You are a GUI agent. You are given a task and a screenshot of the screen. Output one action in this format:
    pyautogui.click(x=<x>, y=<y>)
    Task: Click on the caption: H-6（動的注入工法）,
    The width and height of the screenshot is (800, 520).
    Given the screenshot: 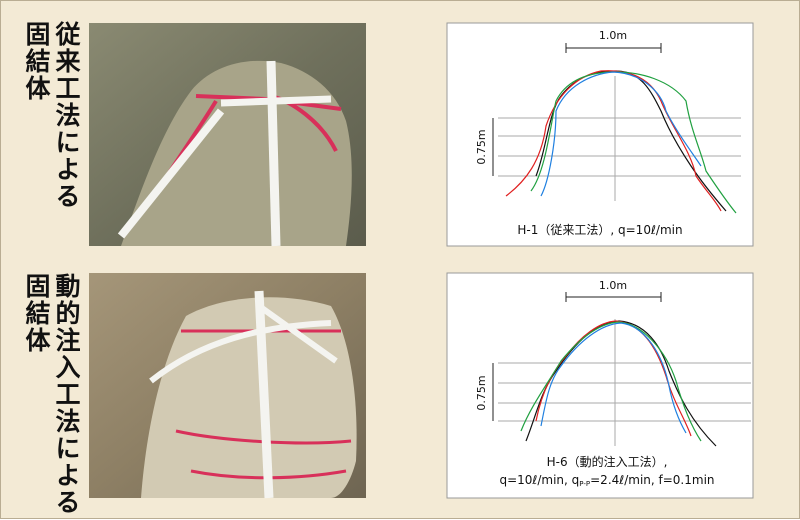 What is the action you would take?
    pyautogui.click(x=607, y=461)
    